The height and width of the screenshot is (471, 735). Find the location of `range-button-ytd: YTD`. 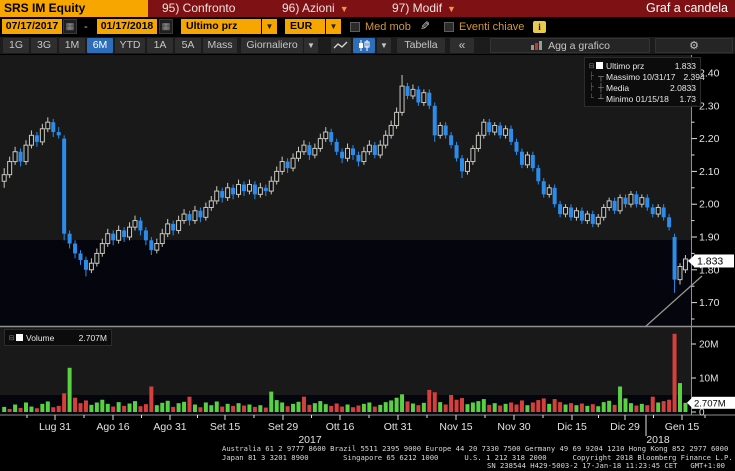

range-button-ytd: YTD is located at coordinates (130, 45).